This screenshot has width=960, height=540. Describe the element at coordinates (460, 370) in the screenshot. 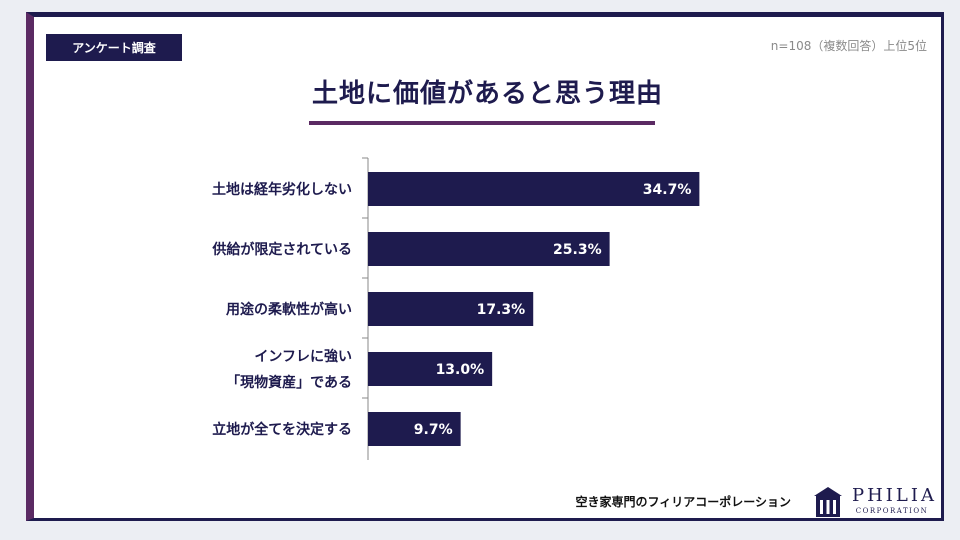

I see `bar-value-label-3: 13.0%` at that location.